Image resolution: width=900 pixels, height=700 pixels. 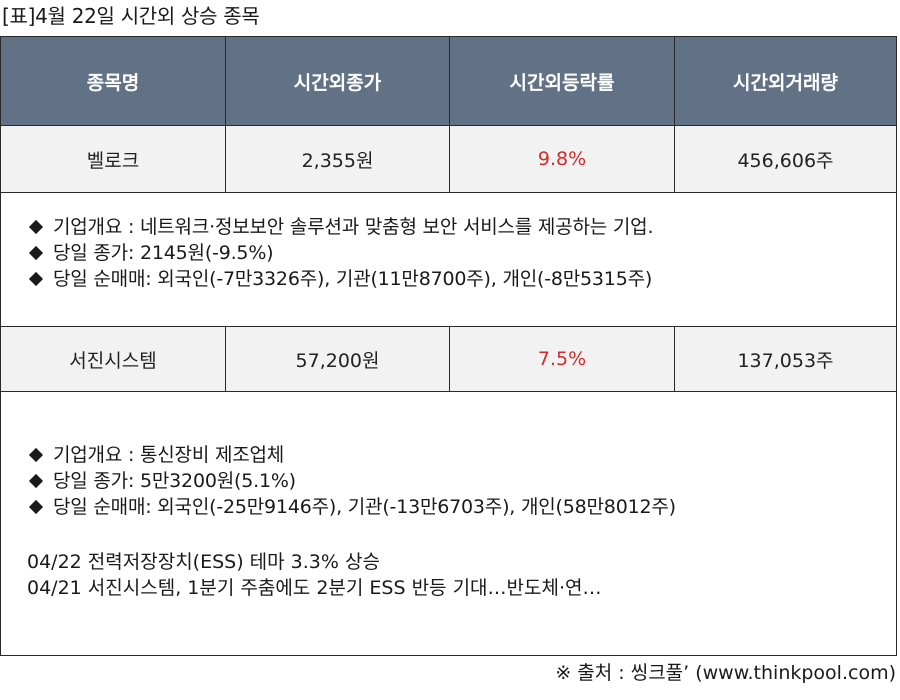 I want to click on table-caption: [표]4월 22일 시간외 상승 종목, so click(x=131, y=16).